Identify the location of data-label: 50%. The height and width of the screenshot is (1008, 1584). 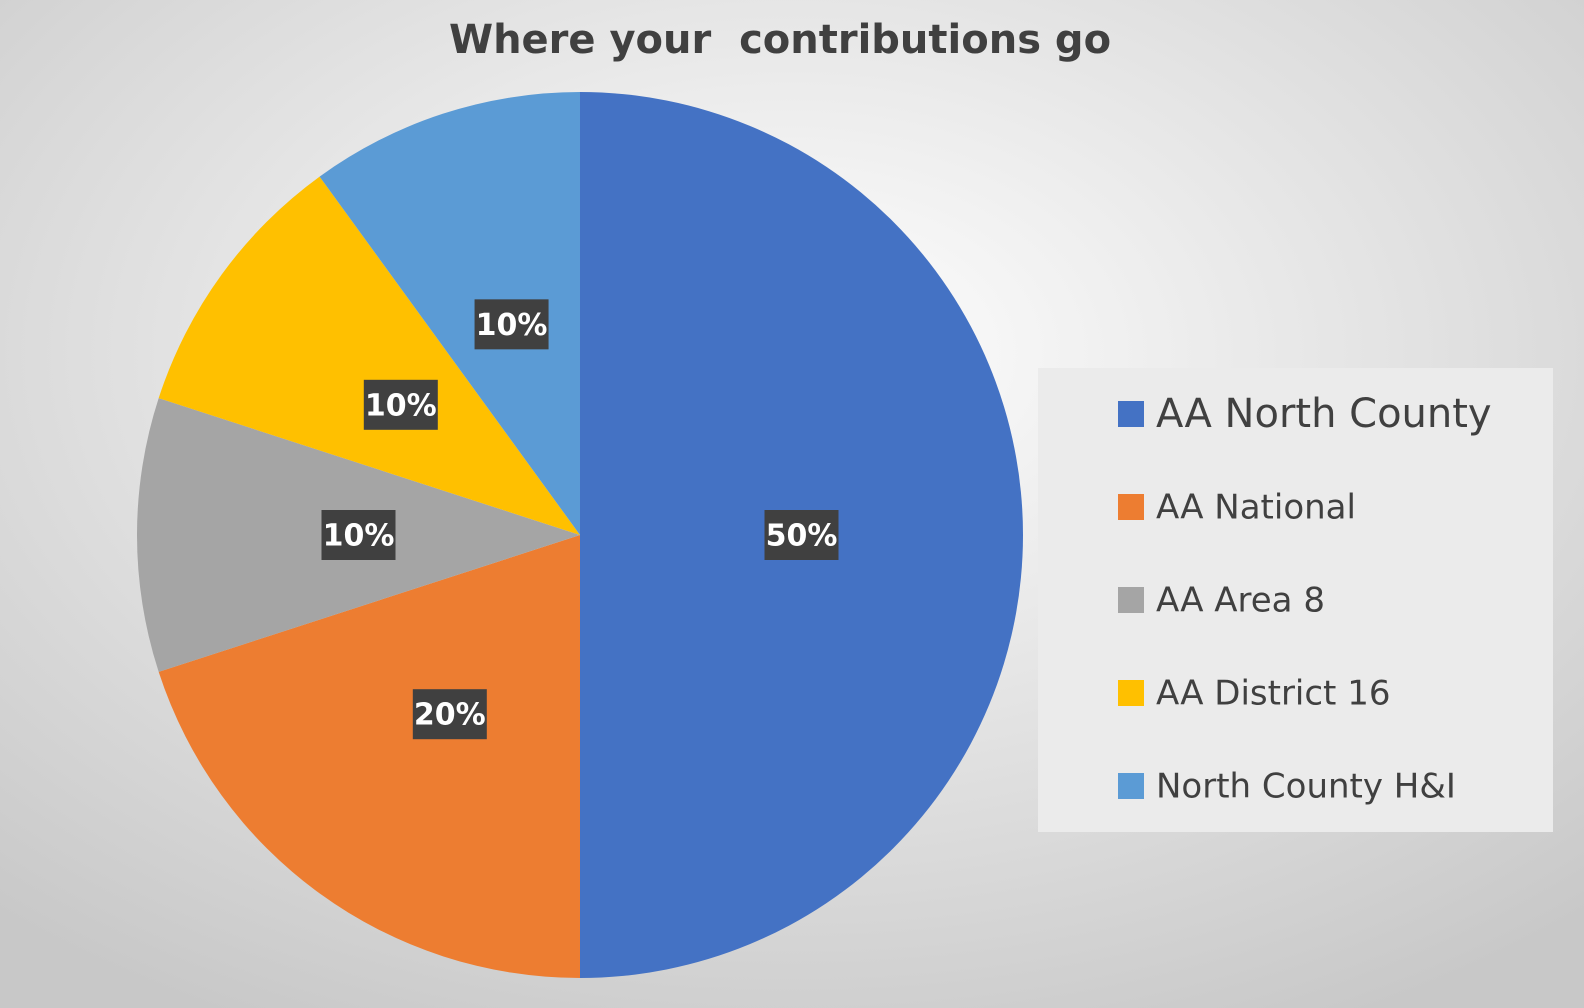
(802, 536).